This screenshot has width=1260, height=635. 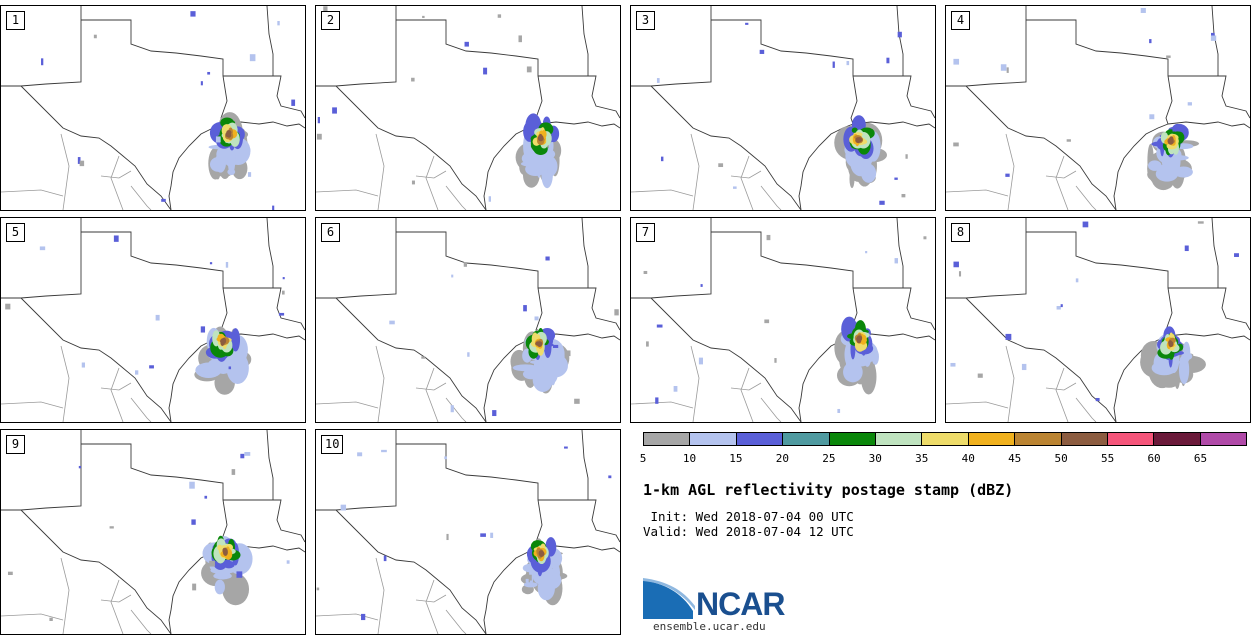 What do you see at coordinates (782, 458) in the screenshot?
I see `colorbar-tick-label: 20` at bounding box center [782, 458].